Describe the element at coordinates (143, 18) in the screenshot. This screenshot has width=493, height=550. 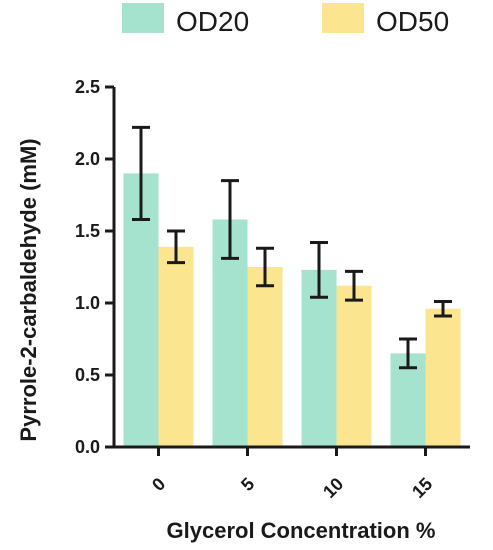
I see `legend-swatch-od20` at that location.